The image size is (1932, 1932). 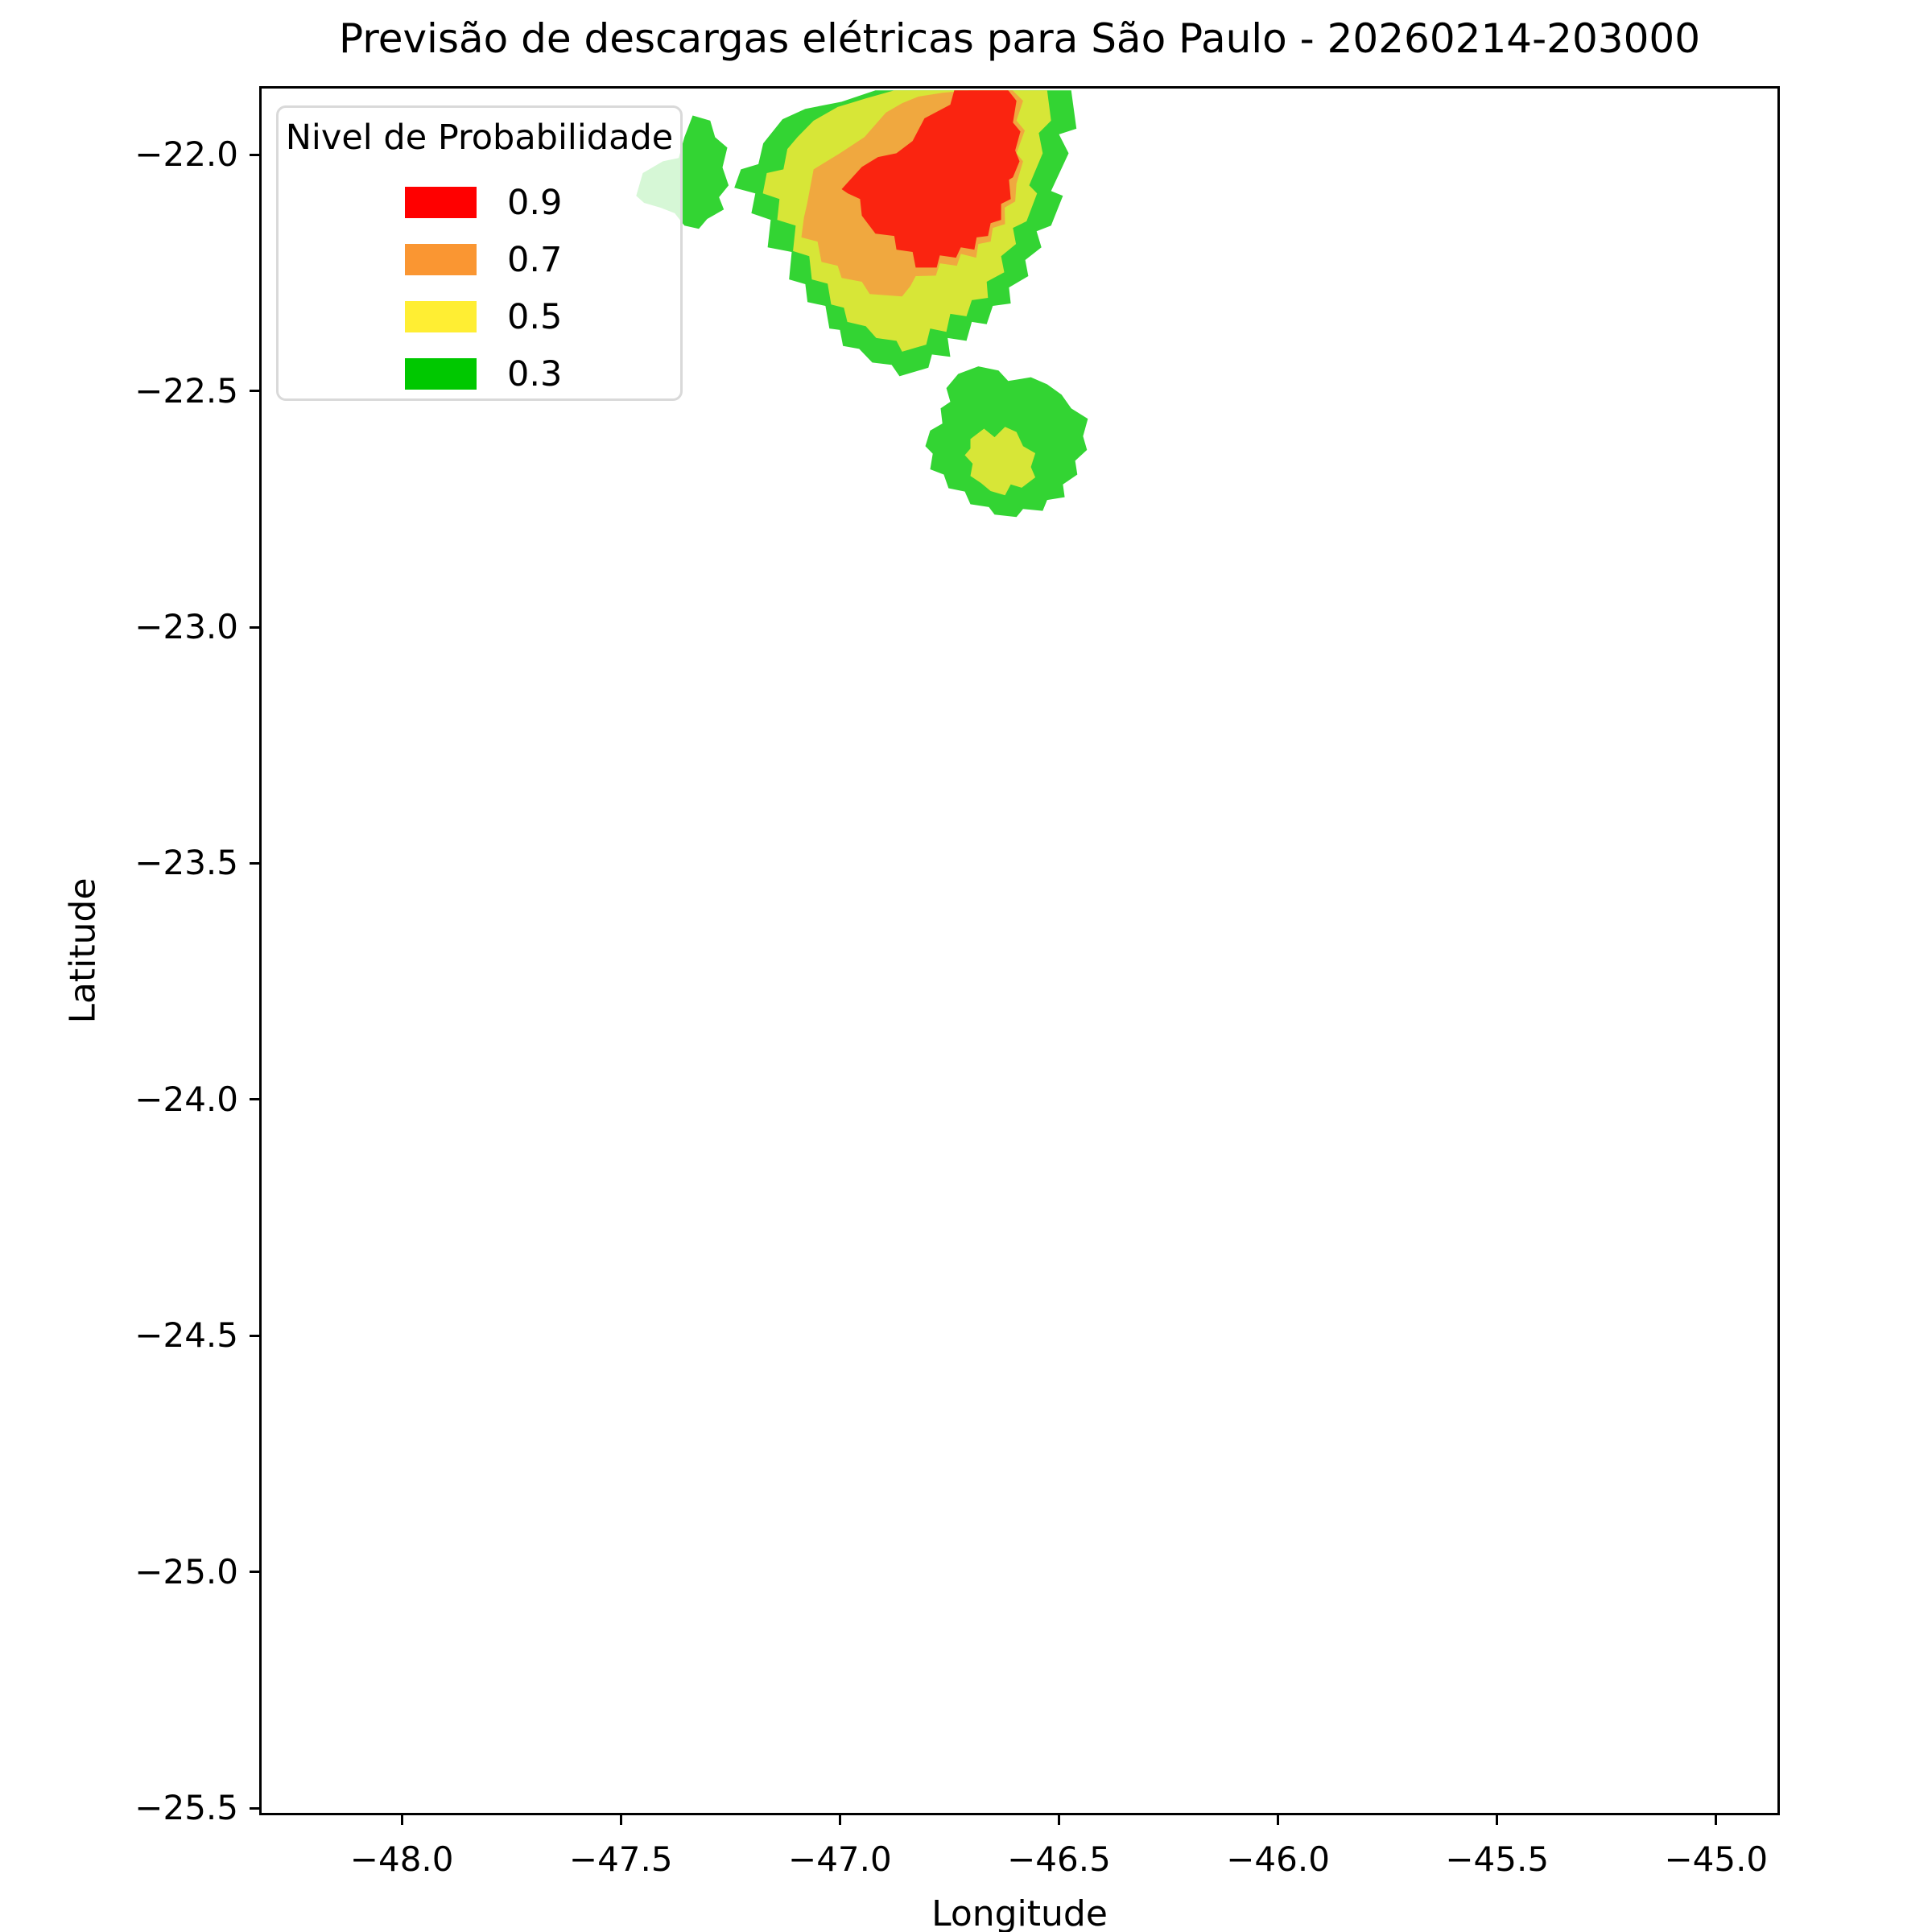 I want to click on legend-item-label: 0.7, so click(x=535, y=259).